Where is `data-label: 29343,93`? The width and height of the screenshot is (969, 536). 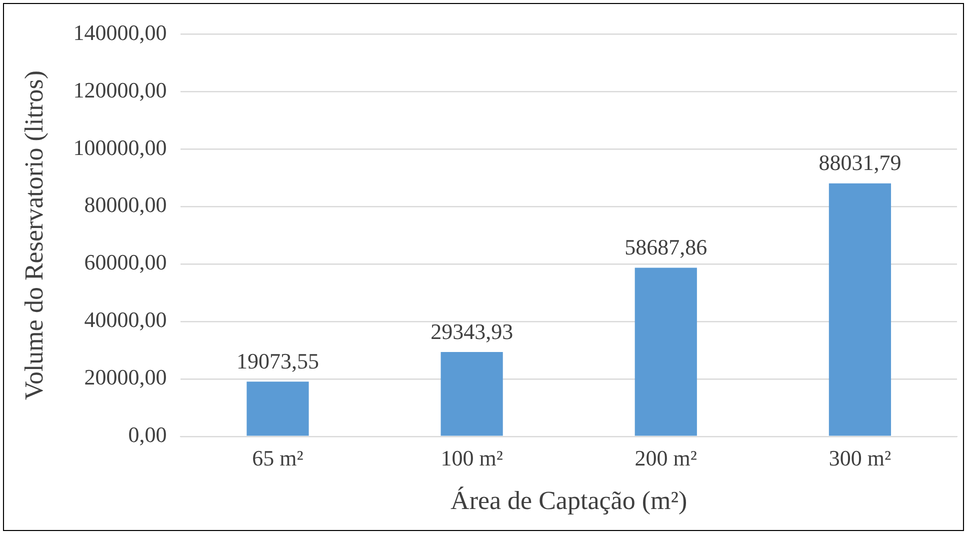 data-label: 29343,93 is located at coordinates (472, 331).